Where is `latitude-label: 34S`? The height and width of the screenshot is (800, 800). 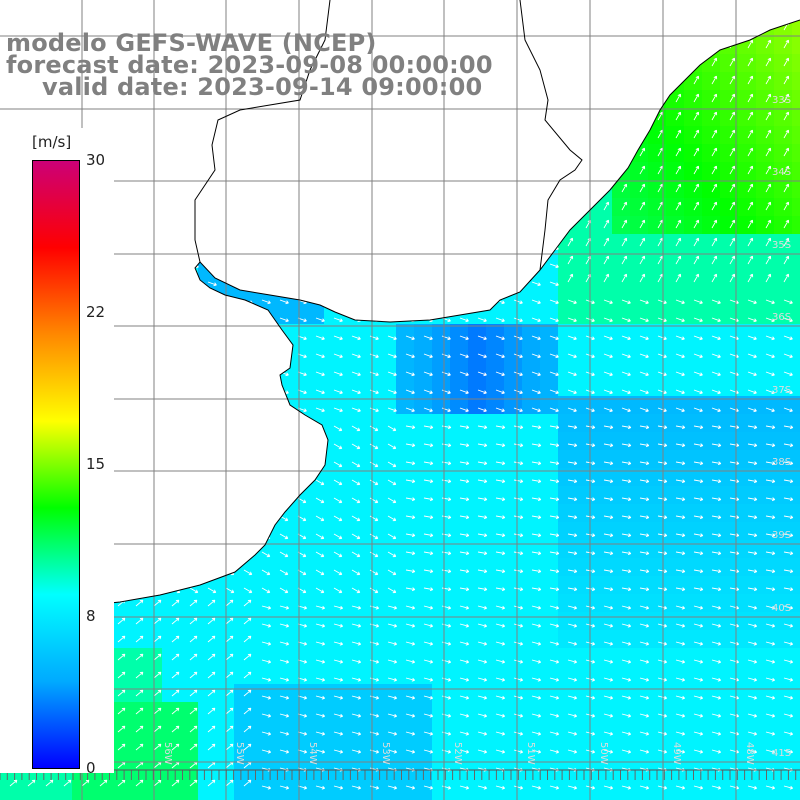
latitude-label: 34S is located at coordinates (781, 172).